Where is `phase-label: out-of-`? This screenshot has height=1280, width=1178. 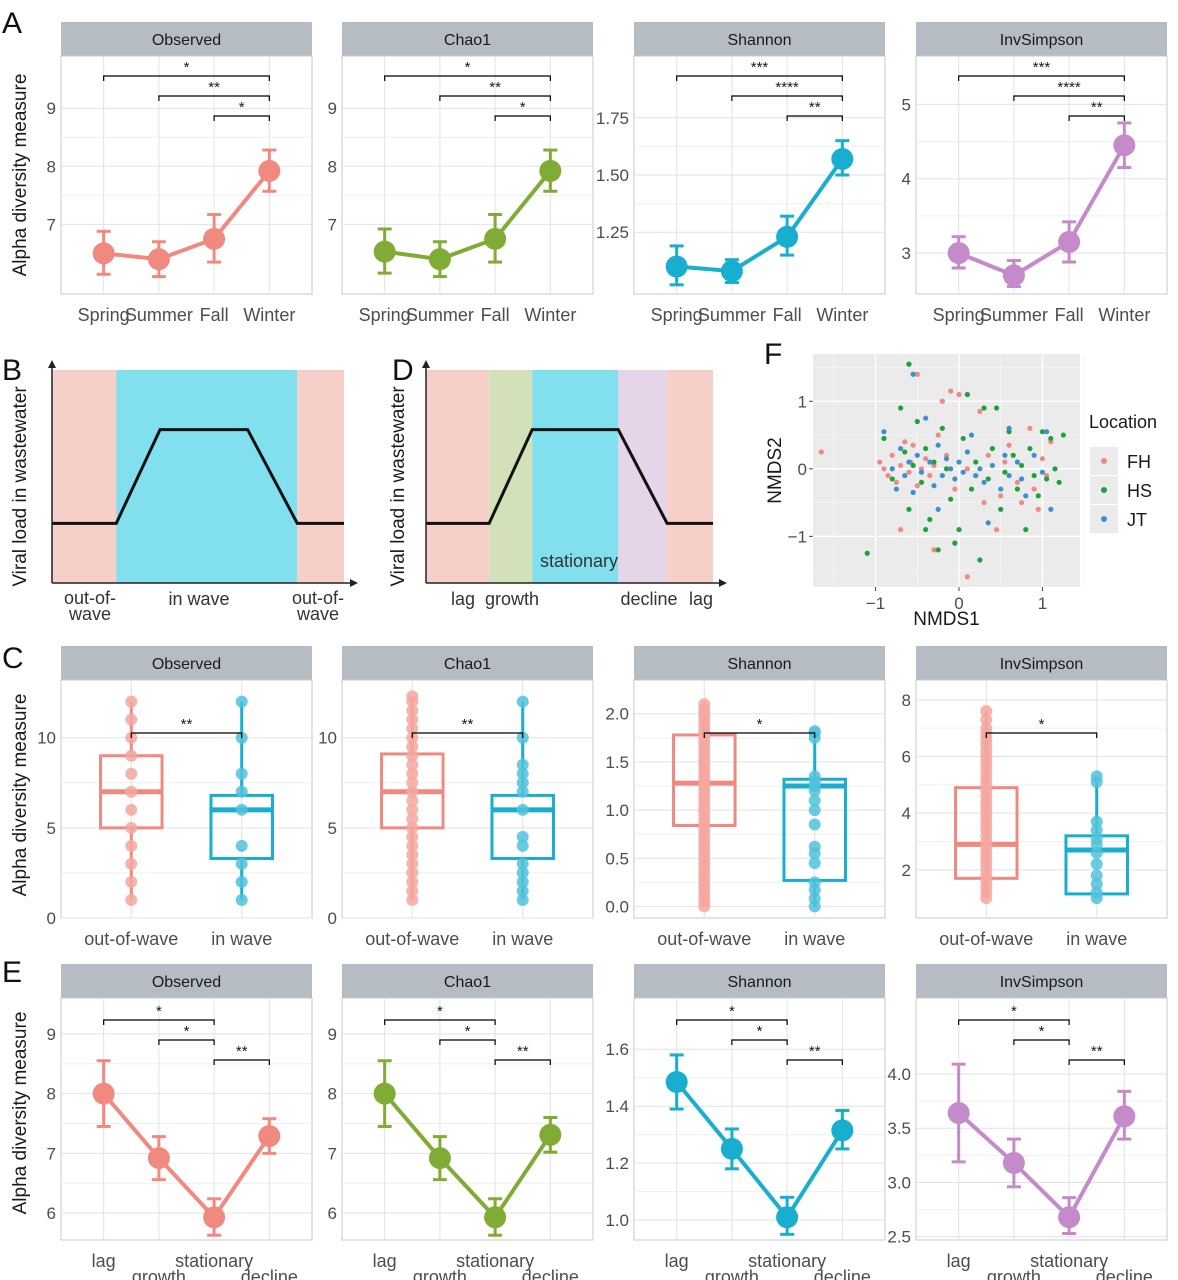 phase-label: out-of- is located at coordinates (90, 598).